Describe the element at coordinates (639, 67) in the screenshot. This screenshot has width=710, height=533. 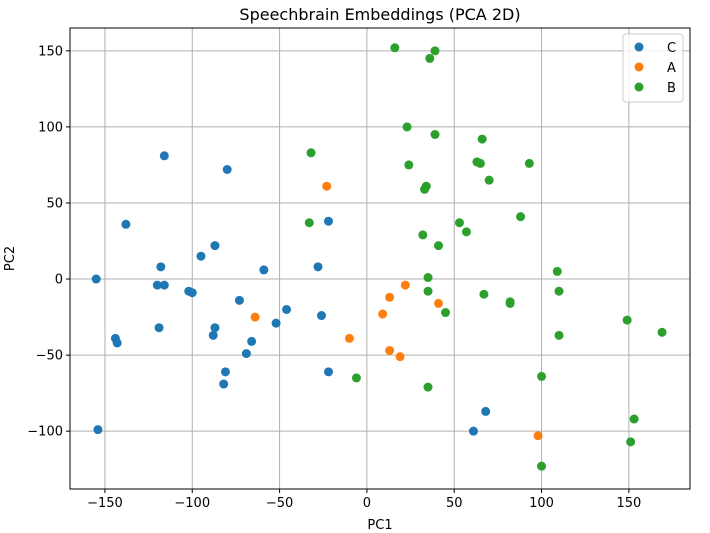
I see `legend-marker-a` at that location.